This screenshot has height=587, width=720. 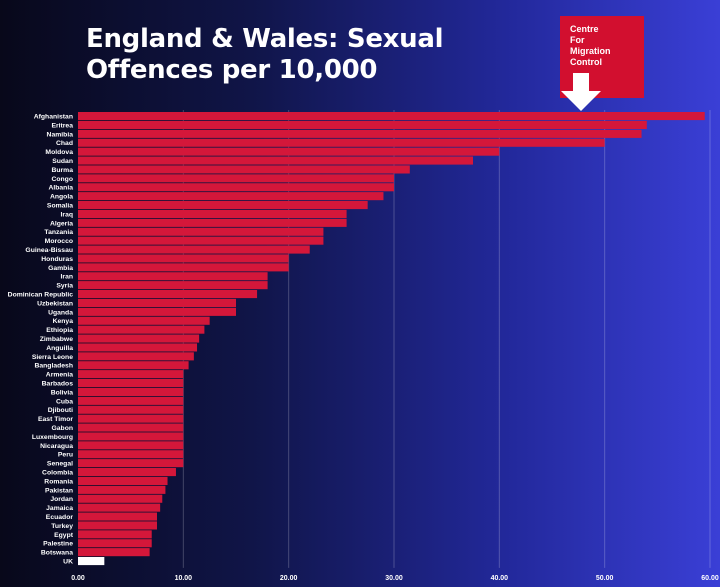 I want to click on category-label: Somalia, so click(x=60, y=206).